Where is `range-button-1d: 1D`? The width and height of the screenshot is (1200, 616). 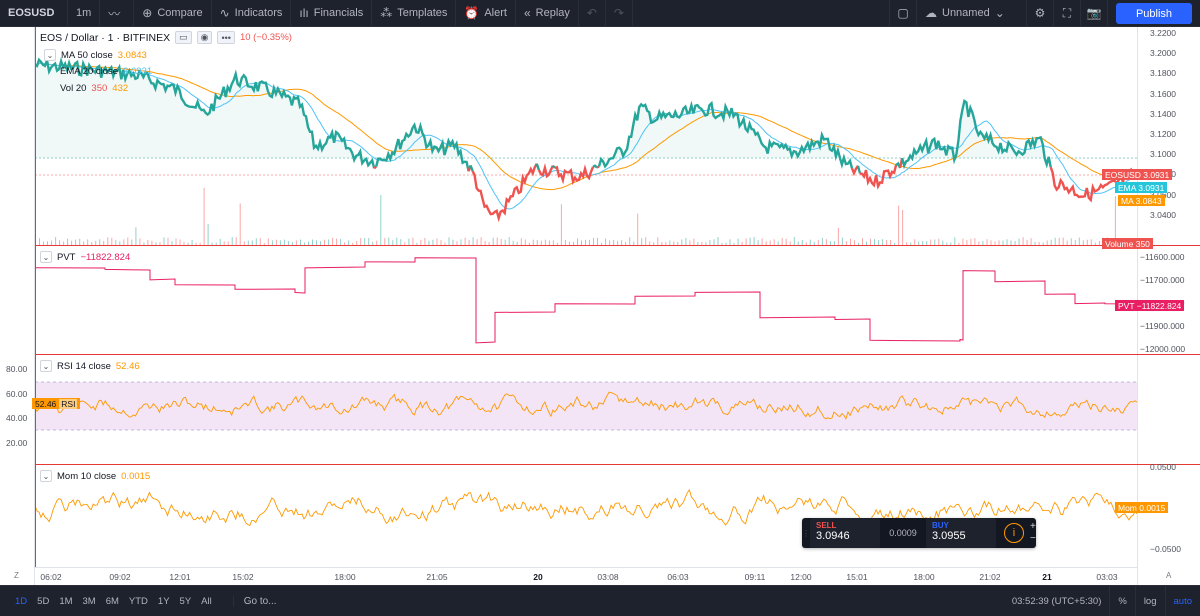
range-button-1d: 1D is located at coordinates (21, 601).